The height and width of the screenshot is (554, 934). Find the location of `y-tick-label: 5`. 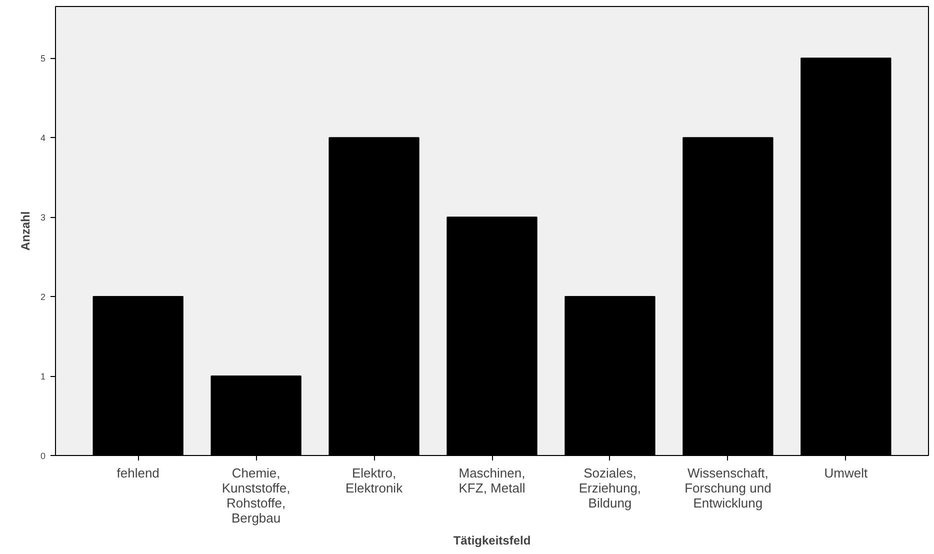

y-tick-label: 5 is located at coordinates (43, 59).